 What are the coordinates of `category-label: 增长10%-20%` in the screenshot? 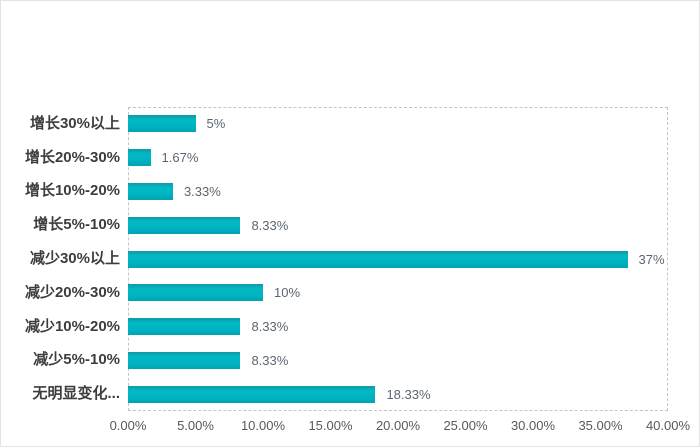 It's located at (72, 191).